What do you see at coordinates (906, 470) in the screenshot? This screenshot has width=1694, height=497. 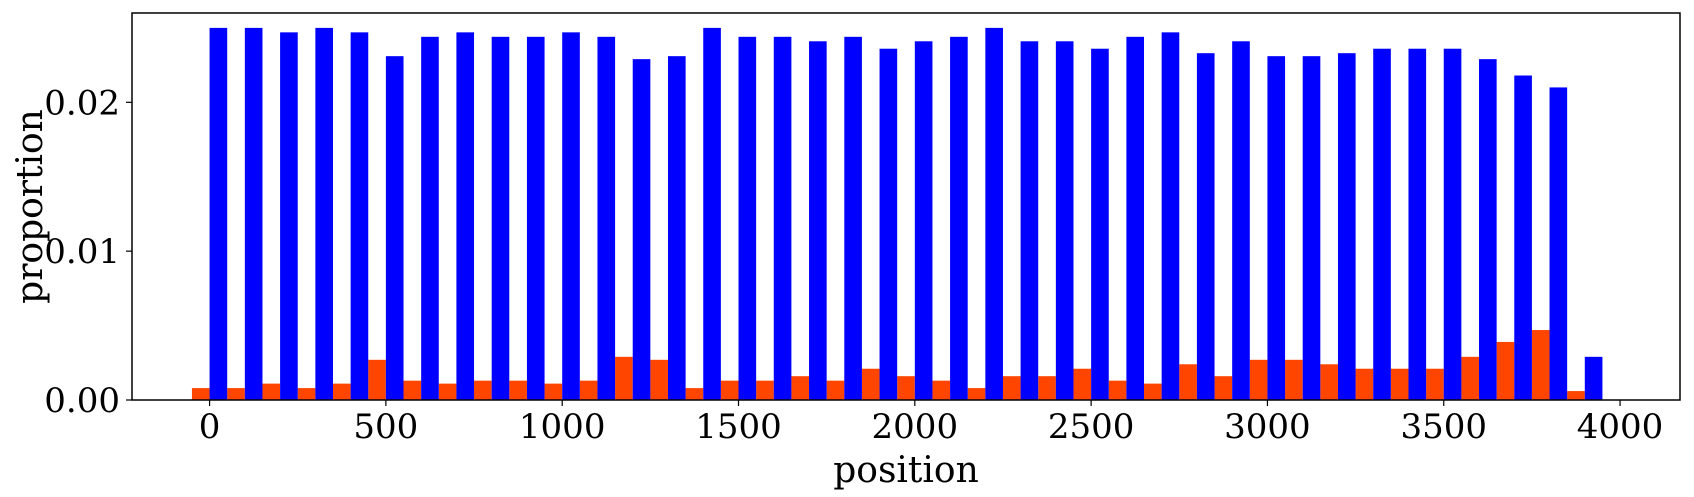 I see `x-axis-label: position` at bounding box center [906, 470].